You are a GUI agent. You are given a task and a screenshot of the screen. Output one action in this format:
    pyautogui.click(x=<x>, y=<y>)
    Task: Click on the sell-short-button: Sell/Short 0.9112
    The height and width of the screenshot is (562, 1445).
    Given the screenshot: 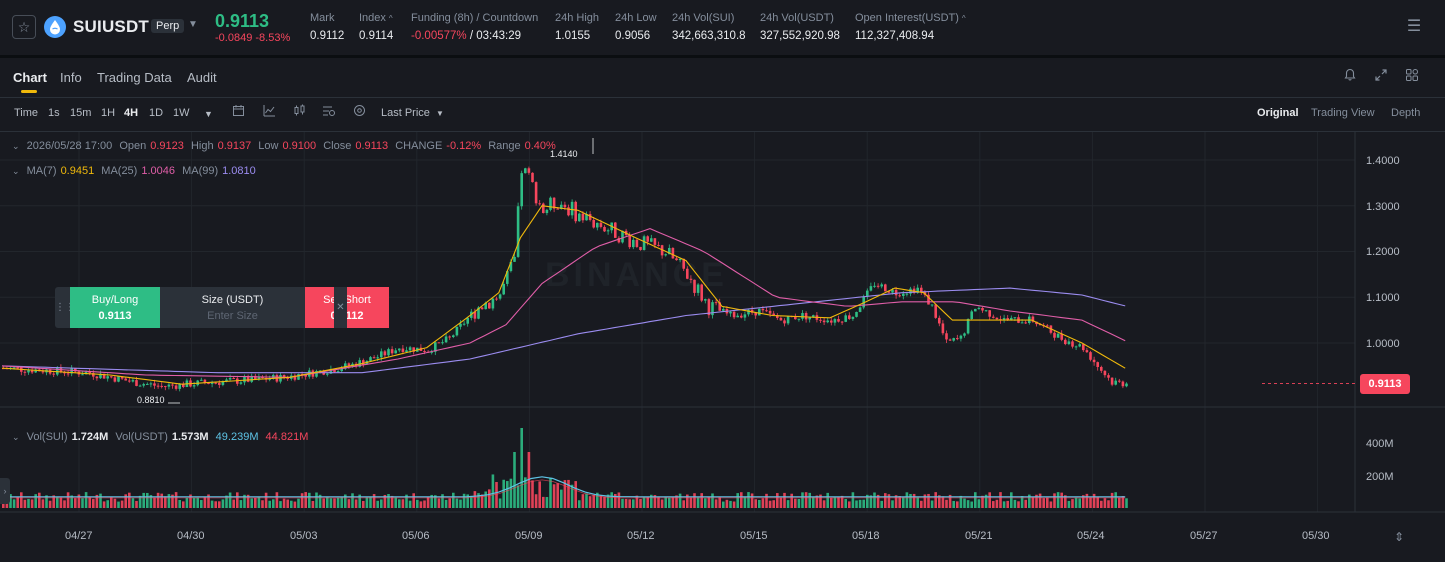 What is the action you would take?
    pyautogui.click(x=347, y=307)
    